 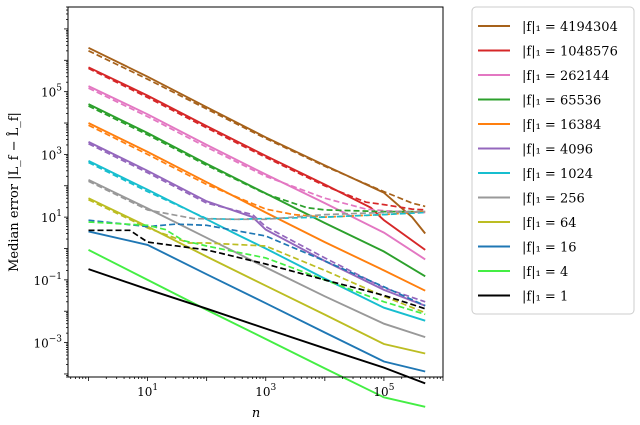 What do you see at coordinates (545, 297) in the screenshot?
I see `legend-label-11: |f|₁ = 1` at bounding box center [545, 297].